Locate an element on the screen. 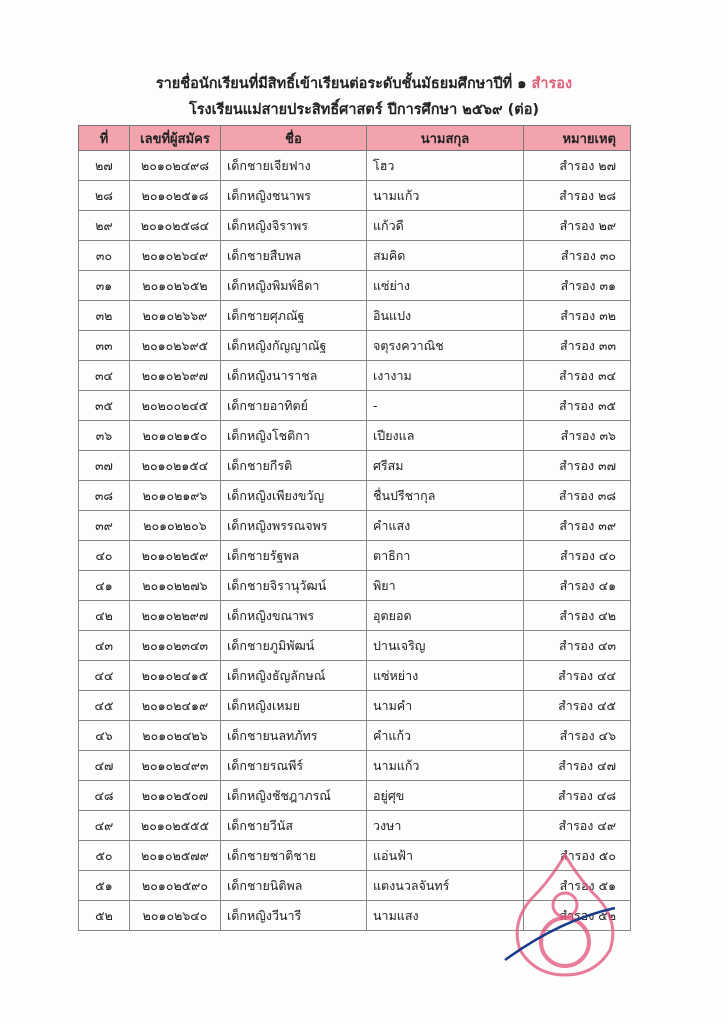 This screenshot has width=728, height=1024. applicant-id: ๒๐๑๐๒๖๙๕ is located at coordinates (175, 345).